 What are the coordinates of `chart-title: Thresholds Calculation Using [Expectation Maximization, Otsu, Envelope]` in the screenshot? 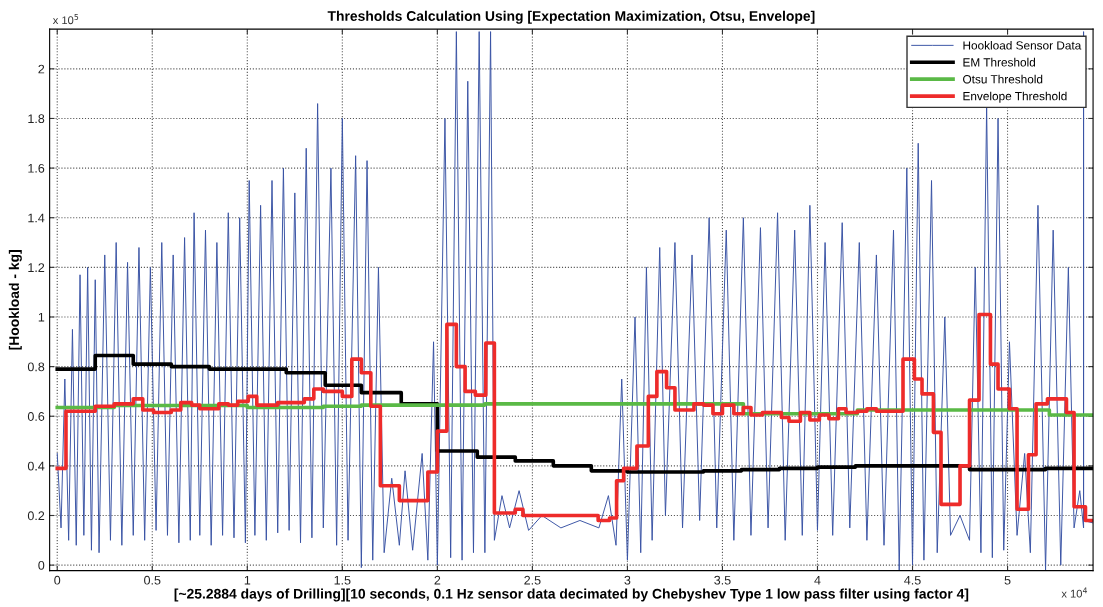 It's located at (571, 17).